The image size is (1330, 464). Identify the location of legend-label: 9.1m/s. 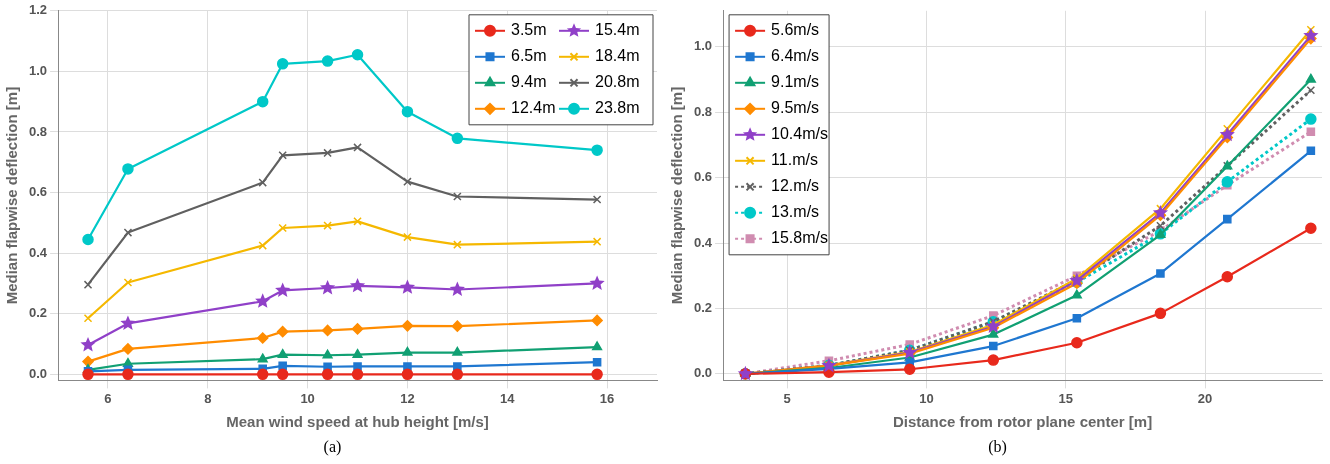
(795, 82).